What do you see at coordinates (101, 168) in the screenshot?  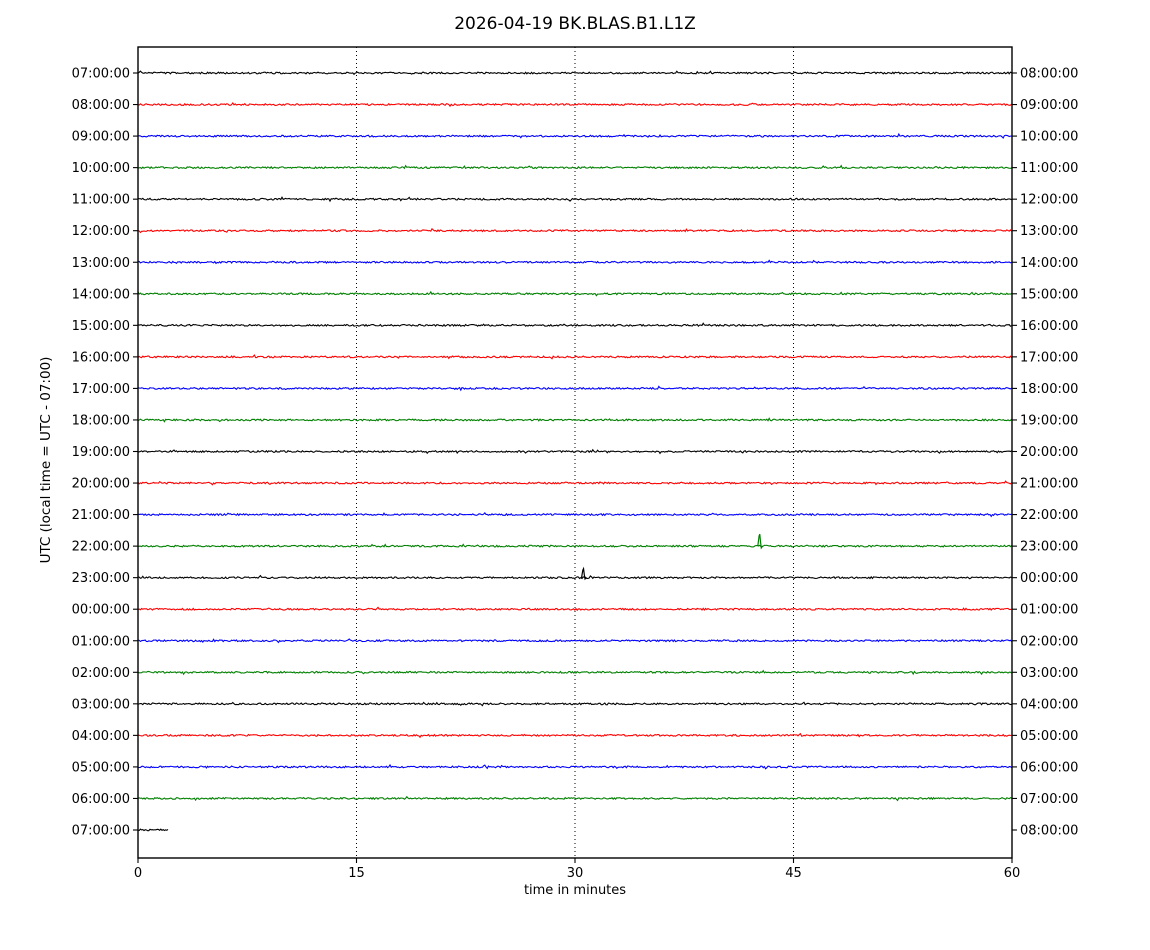 I see `utc-tick-label: 10:00:00` at bounding box center [101, 168].